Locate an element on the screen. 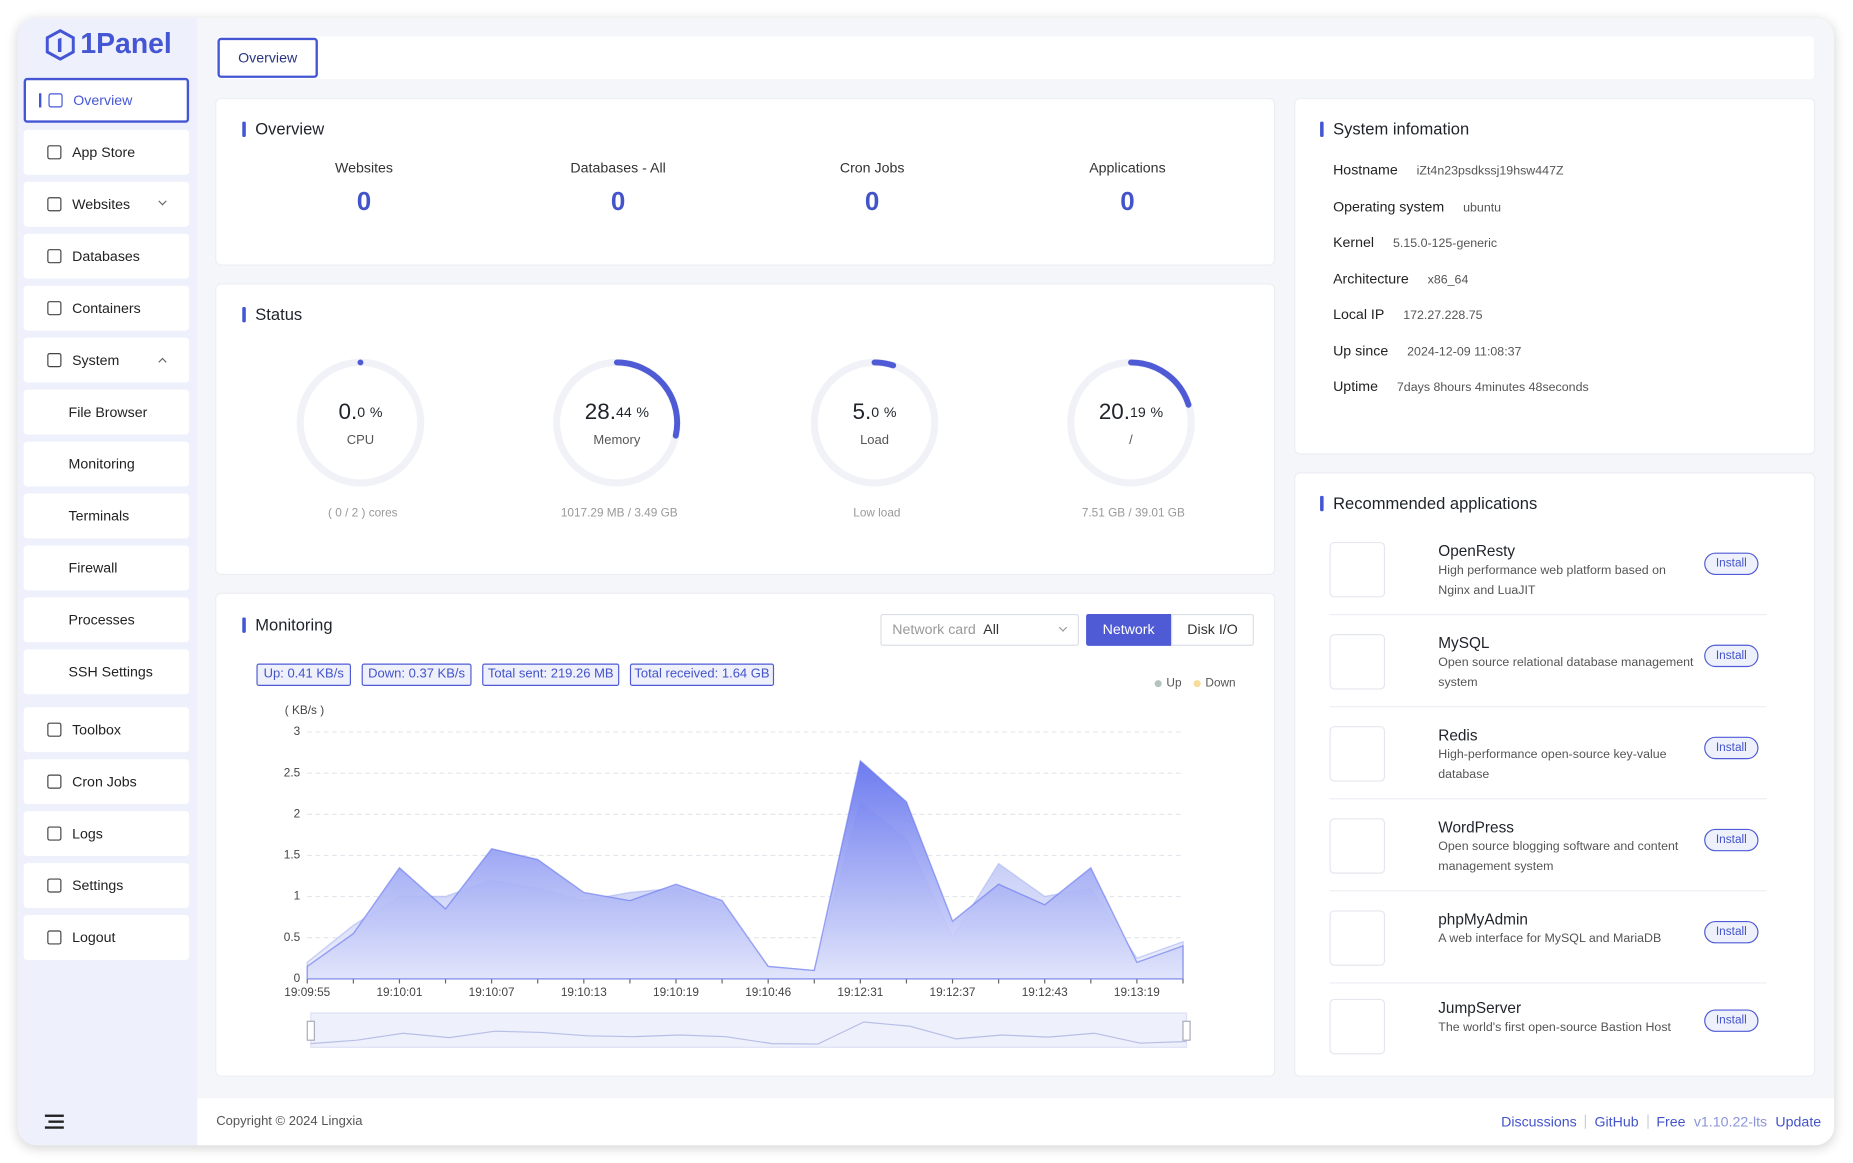 This screenshot has height=1163, width=1853. app-name: OpenResty is located at coordinates (1477, 550).